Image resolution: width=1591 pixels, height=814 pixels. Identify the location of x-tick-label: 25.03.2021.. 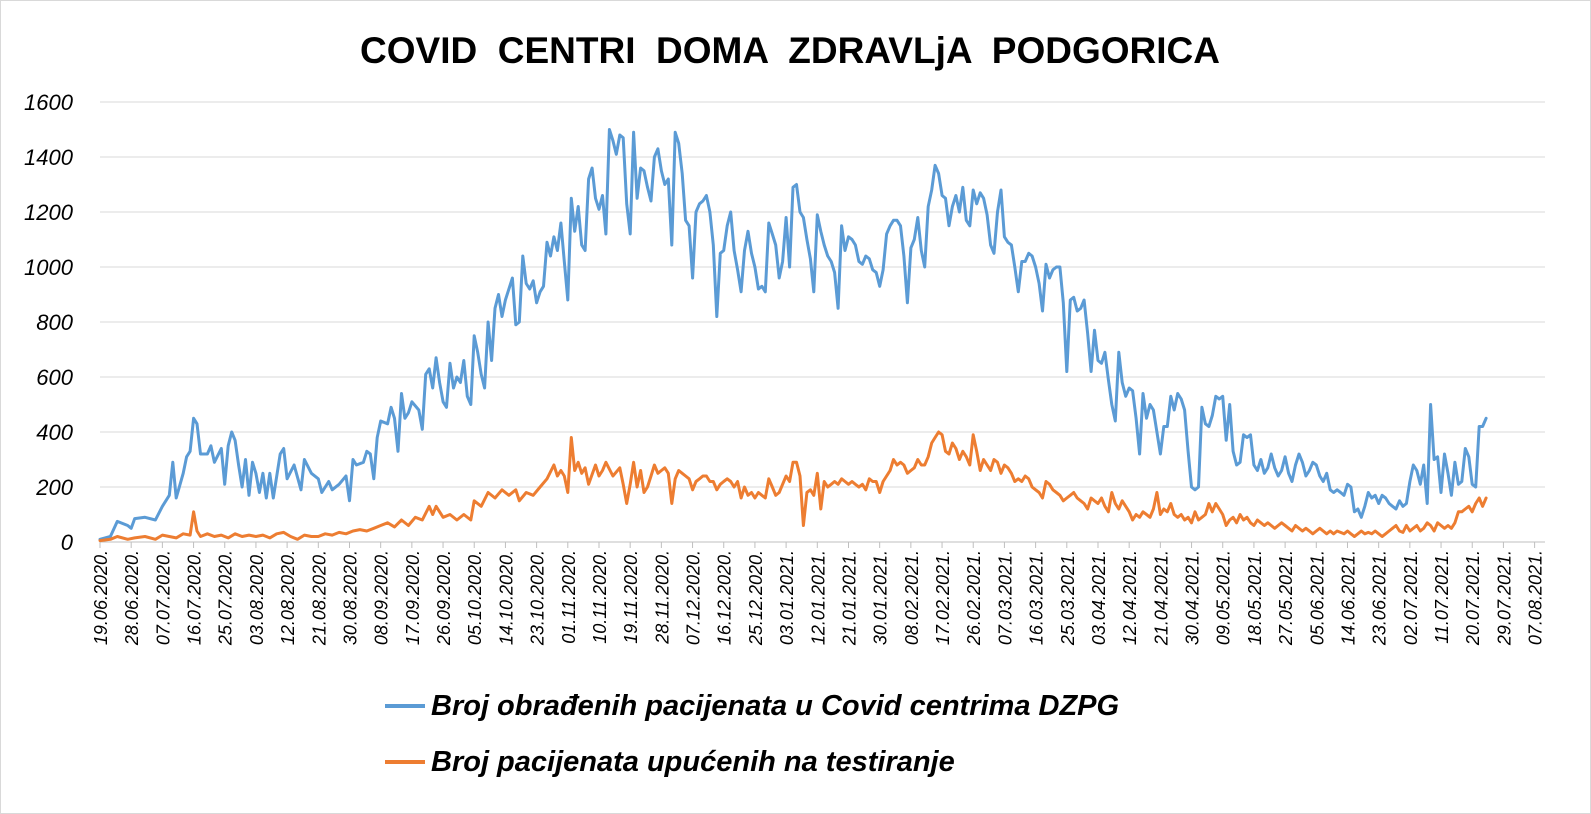
(1068, 598).